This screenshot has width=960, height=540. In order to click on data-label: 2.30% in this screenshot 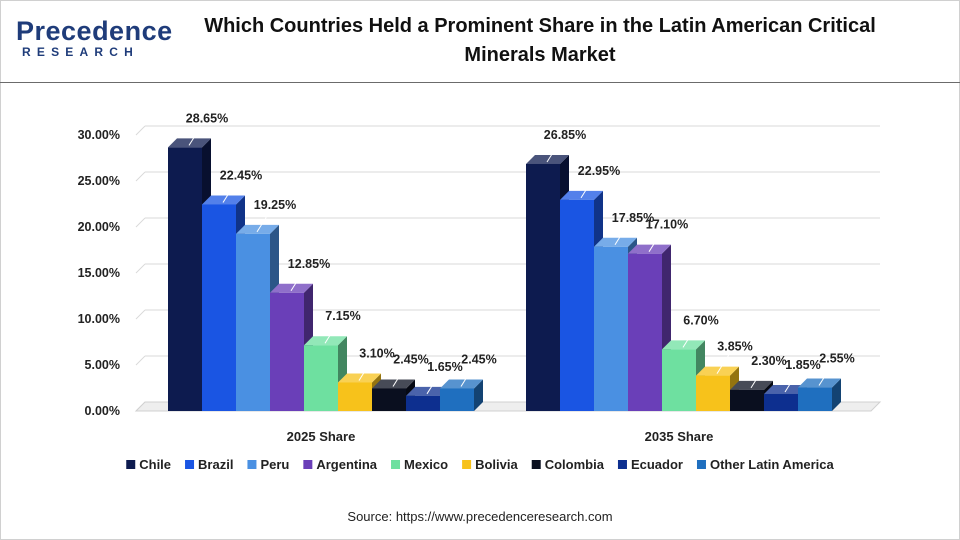, I will do `click(768, 361)`.